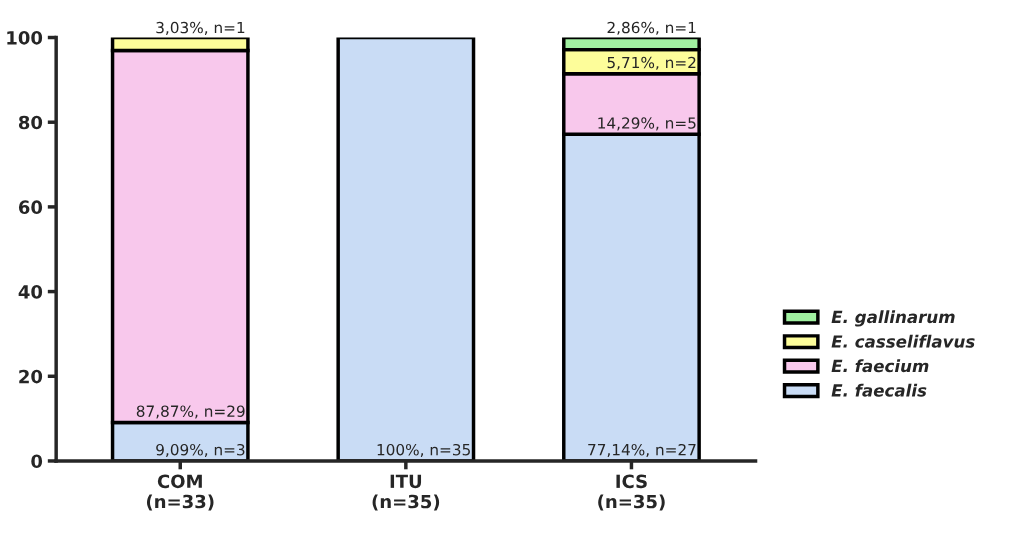 Image resolution: width=1021 pixels, height=536 pixels. I want to click on data-label: 9,09%, n=3, so click(200, 450).